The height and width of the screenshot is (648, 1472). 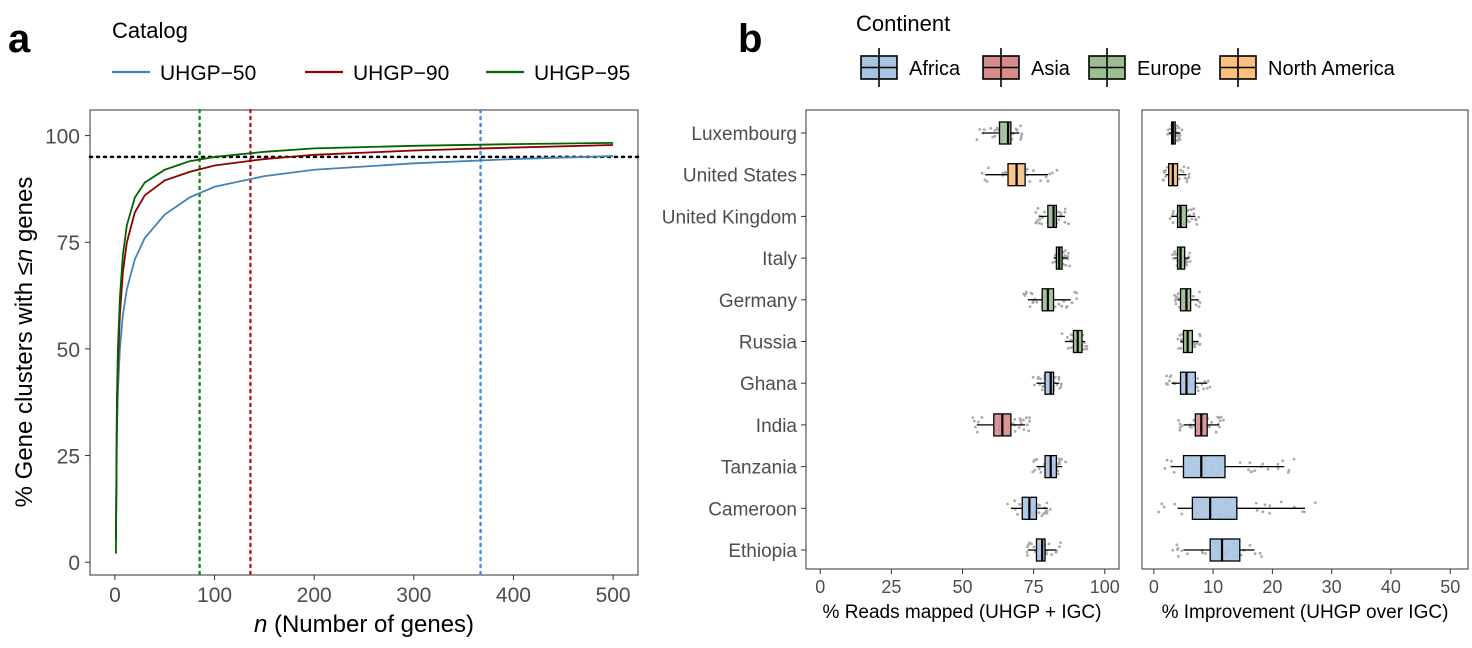 I want to click on box-ghana, so click(x=1049, y=383).